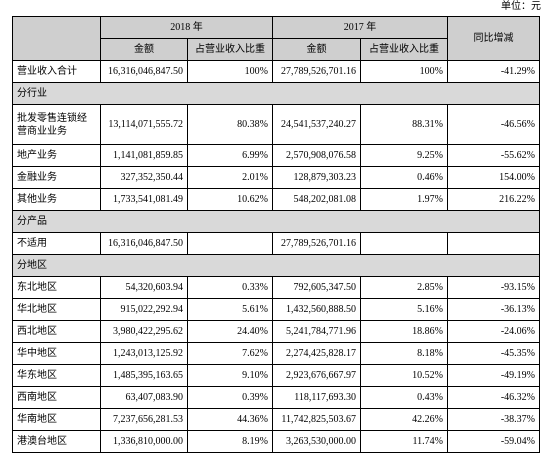  What do you see at coordinates (230, 177) in the screenshot?
I see `value-cell: 2.01%` at bounding box center [230, 177].